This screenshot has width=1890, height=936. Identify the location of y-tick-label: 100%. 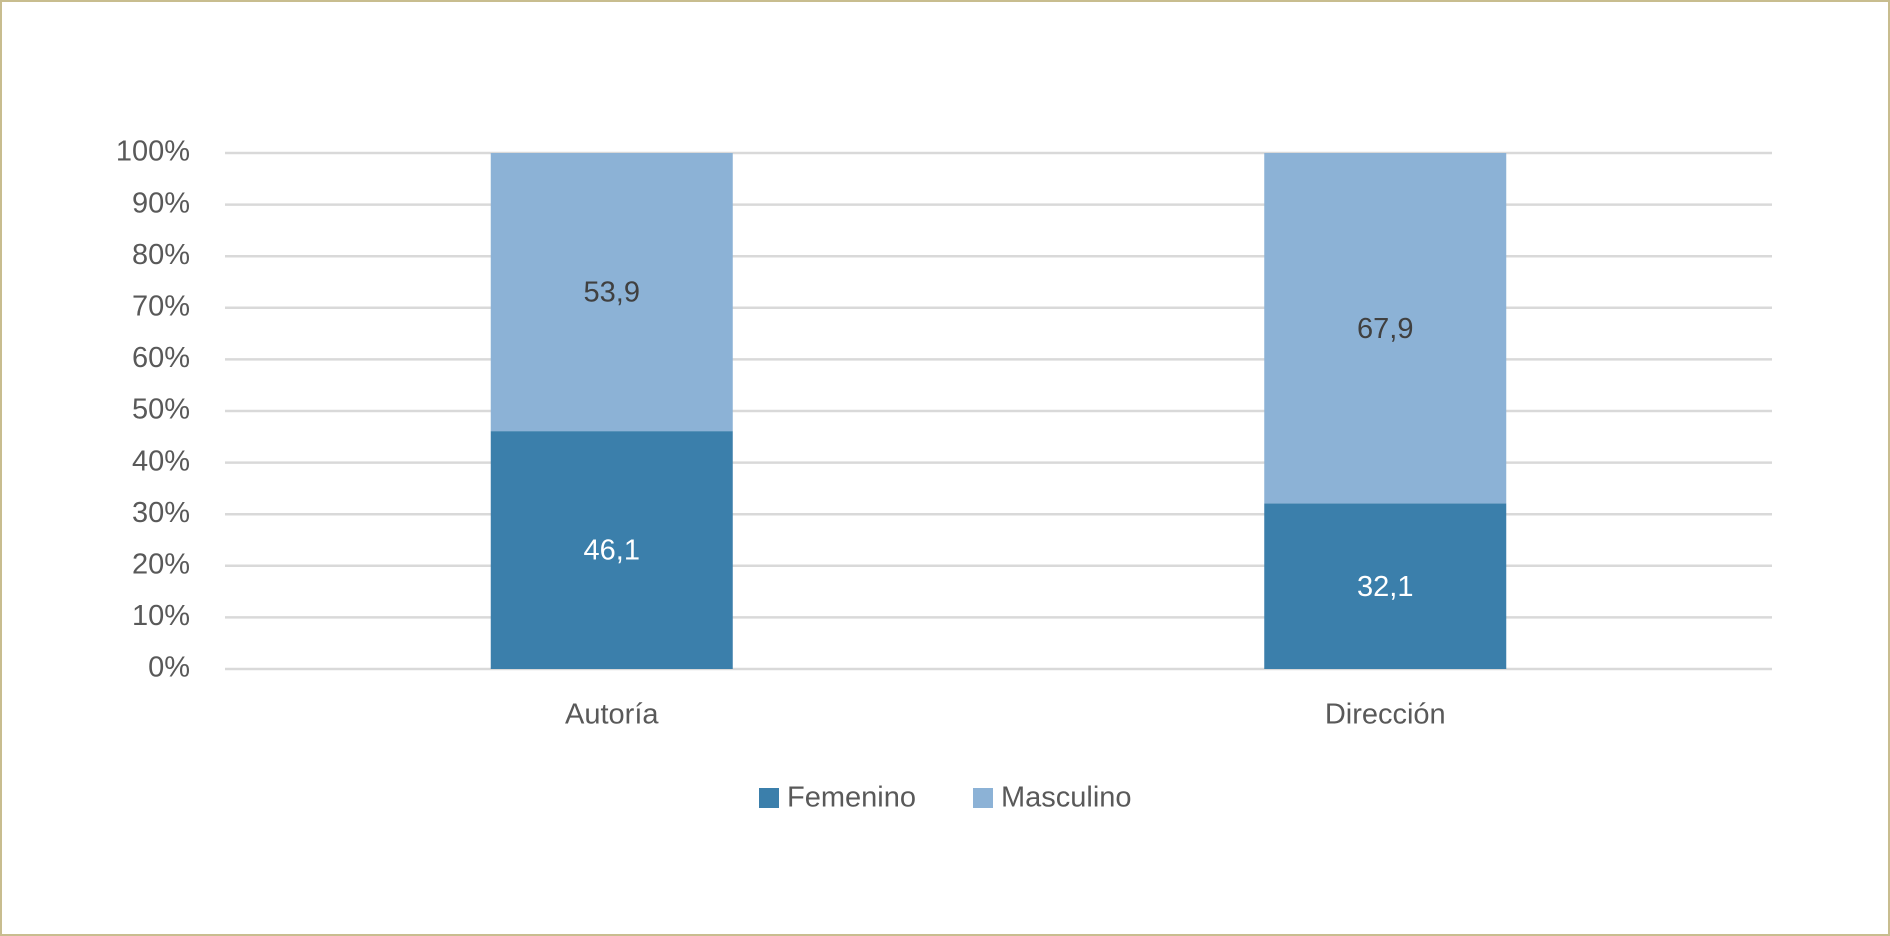
(153, 152).